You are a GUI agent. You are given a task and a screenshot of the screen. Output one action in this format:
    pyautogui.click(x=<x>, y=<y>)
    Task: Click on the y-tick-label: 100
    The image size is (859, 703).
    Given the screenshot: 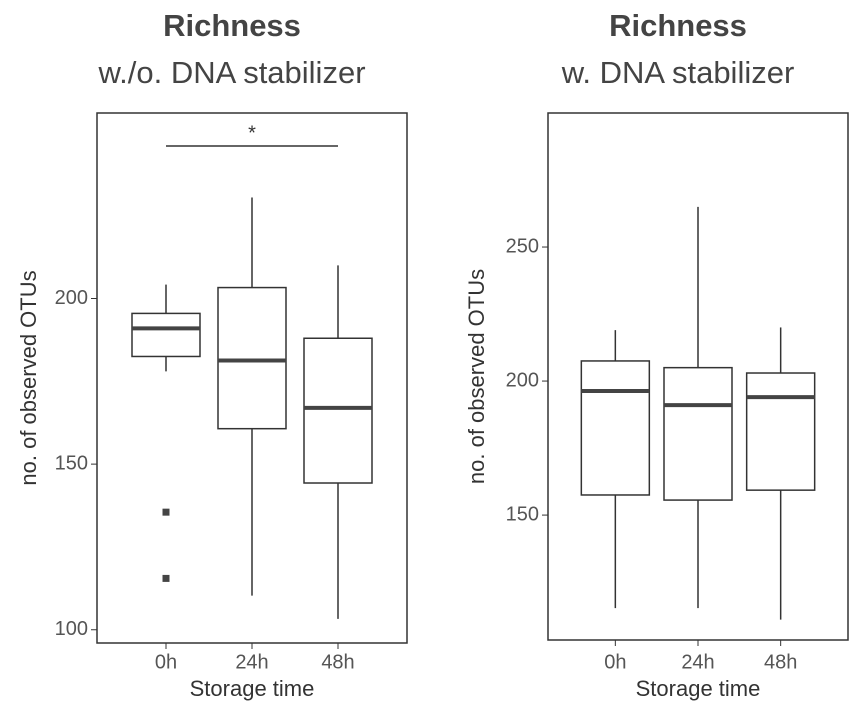 What is the action you would take?
    pyautogui.click(x=71, y=629)
    